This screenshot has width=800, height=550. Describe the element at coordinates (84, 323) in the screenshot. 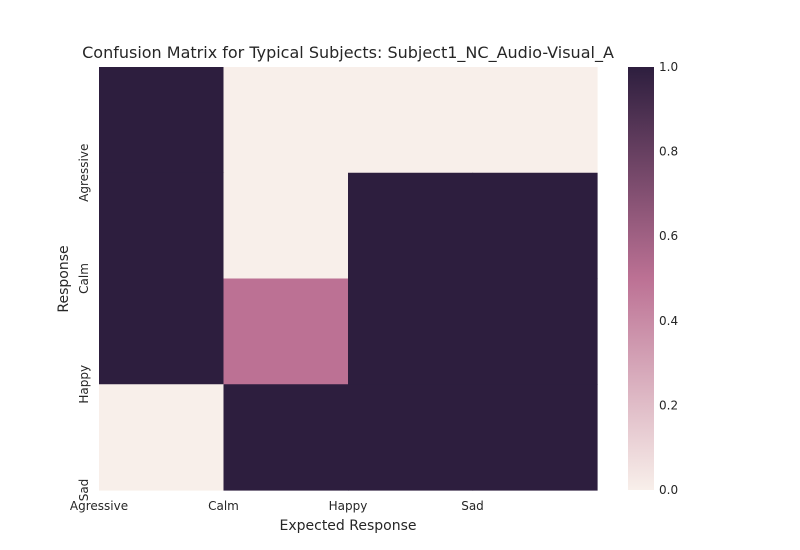

I see `y-tick-labels: Agressive Calm Happy Sad` at that location.